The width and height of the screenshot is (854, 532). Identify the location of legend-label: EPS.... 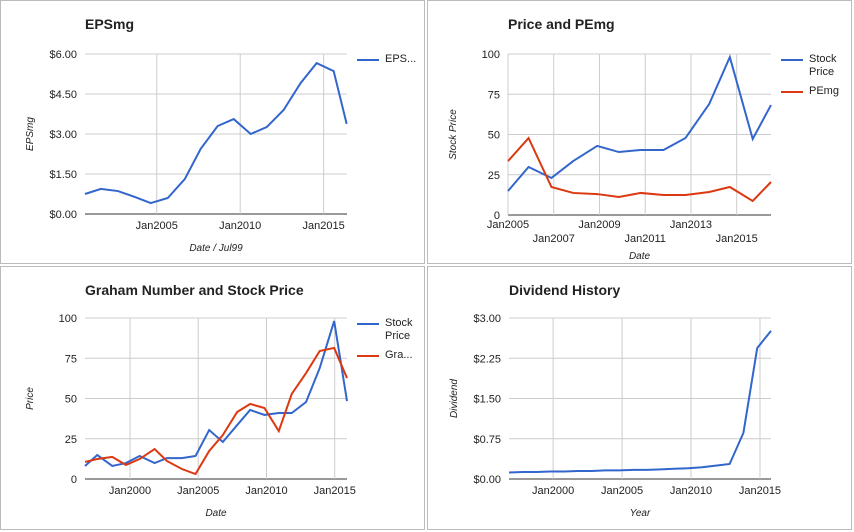
(401, 59).